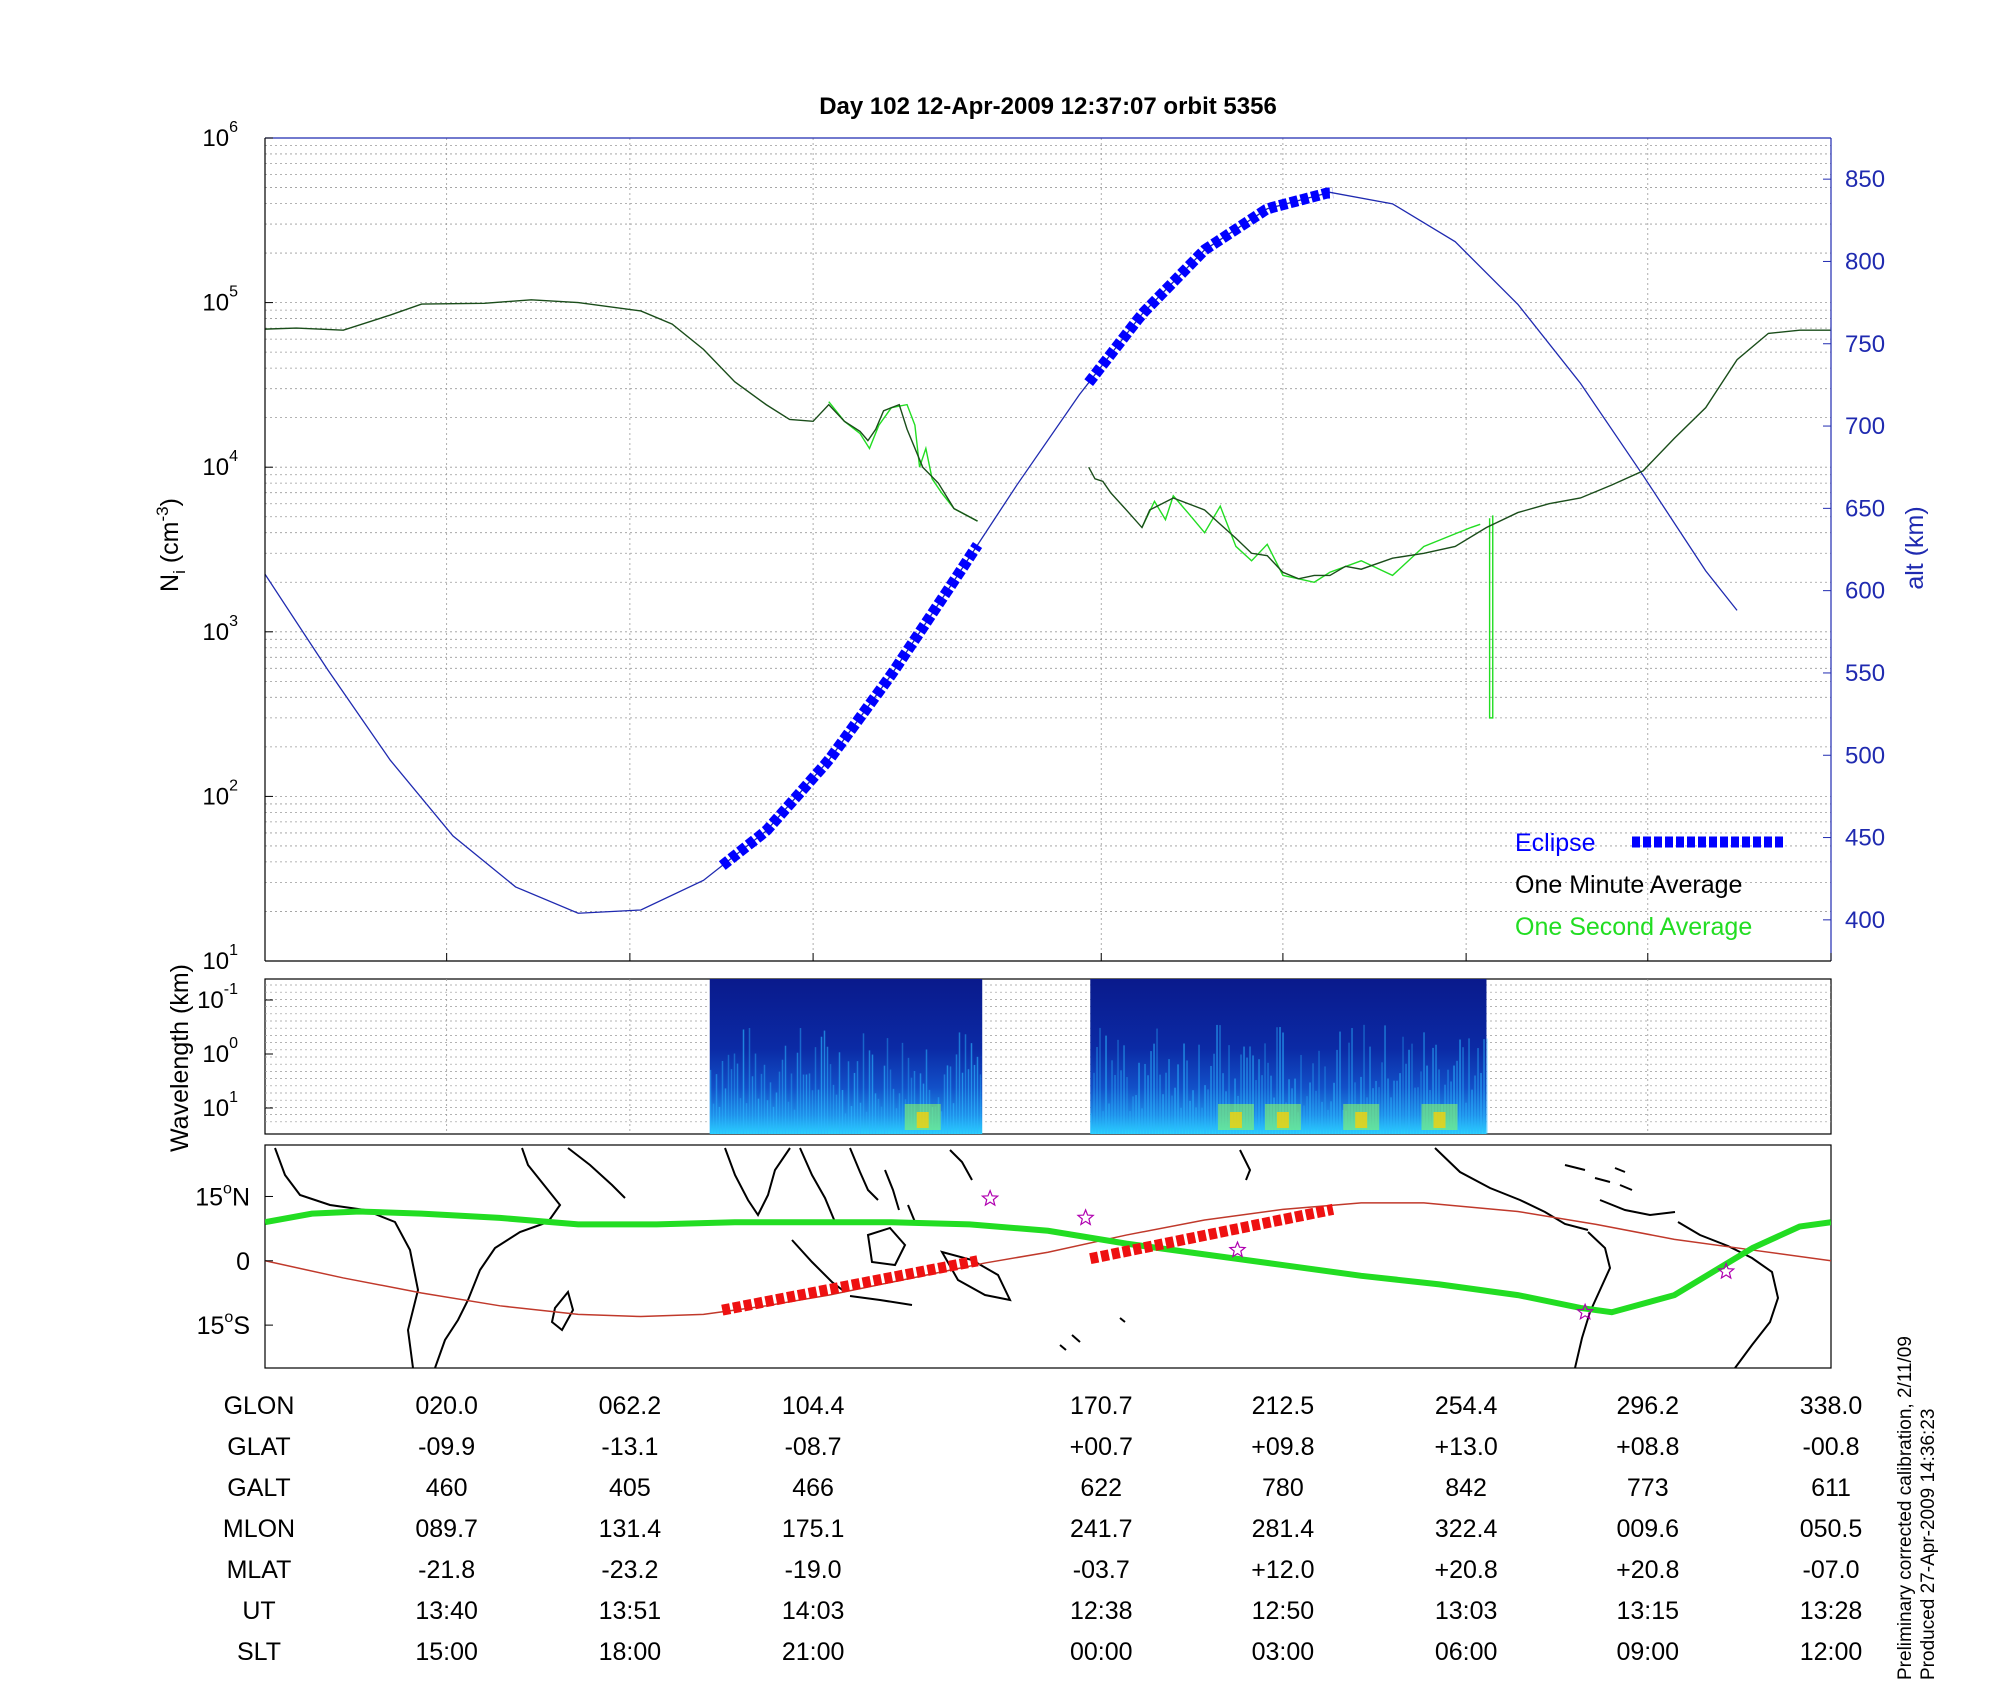  I want to click on orbit-cell: +00.7, so click(1101, 1447).